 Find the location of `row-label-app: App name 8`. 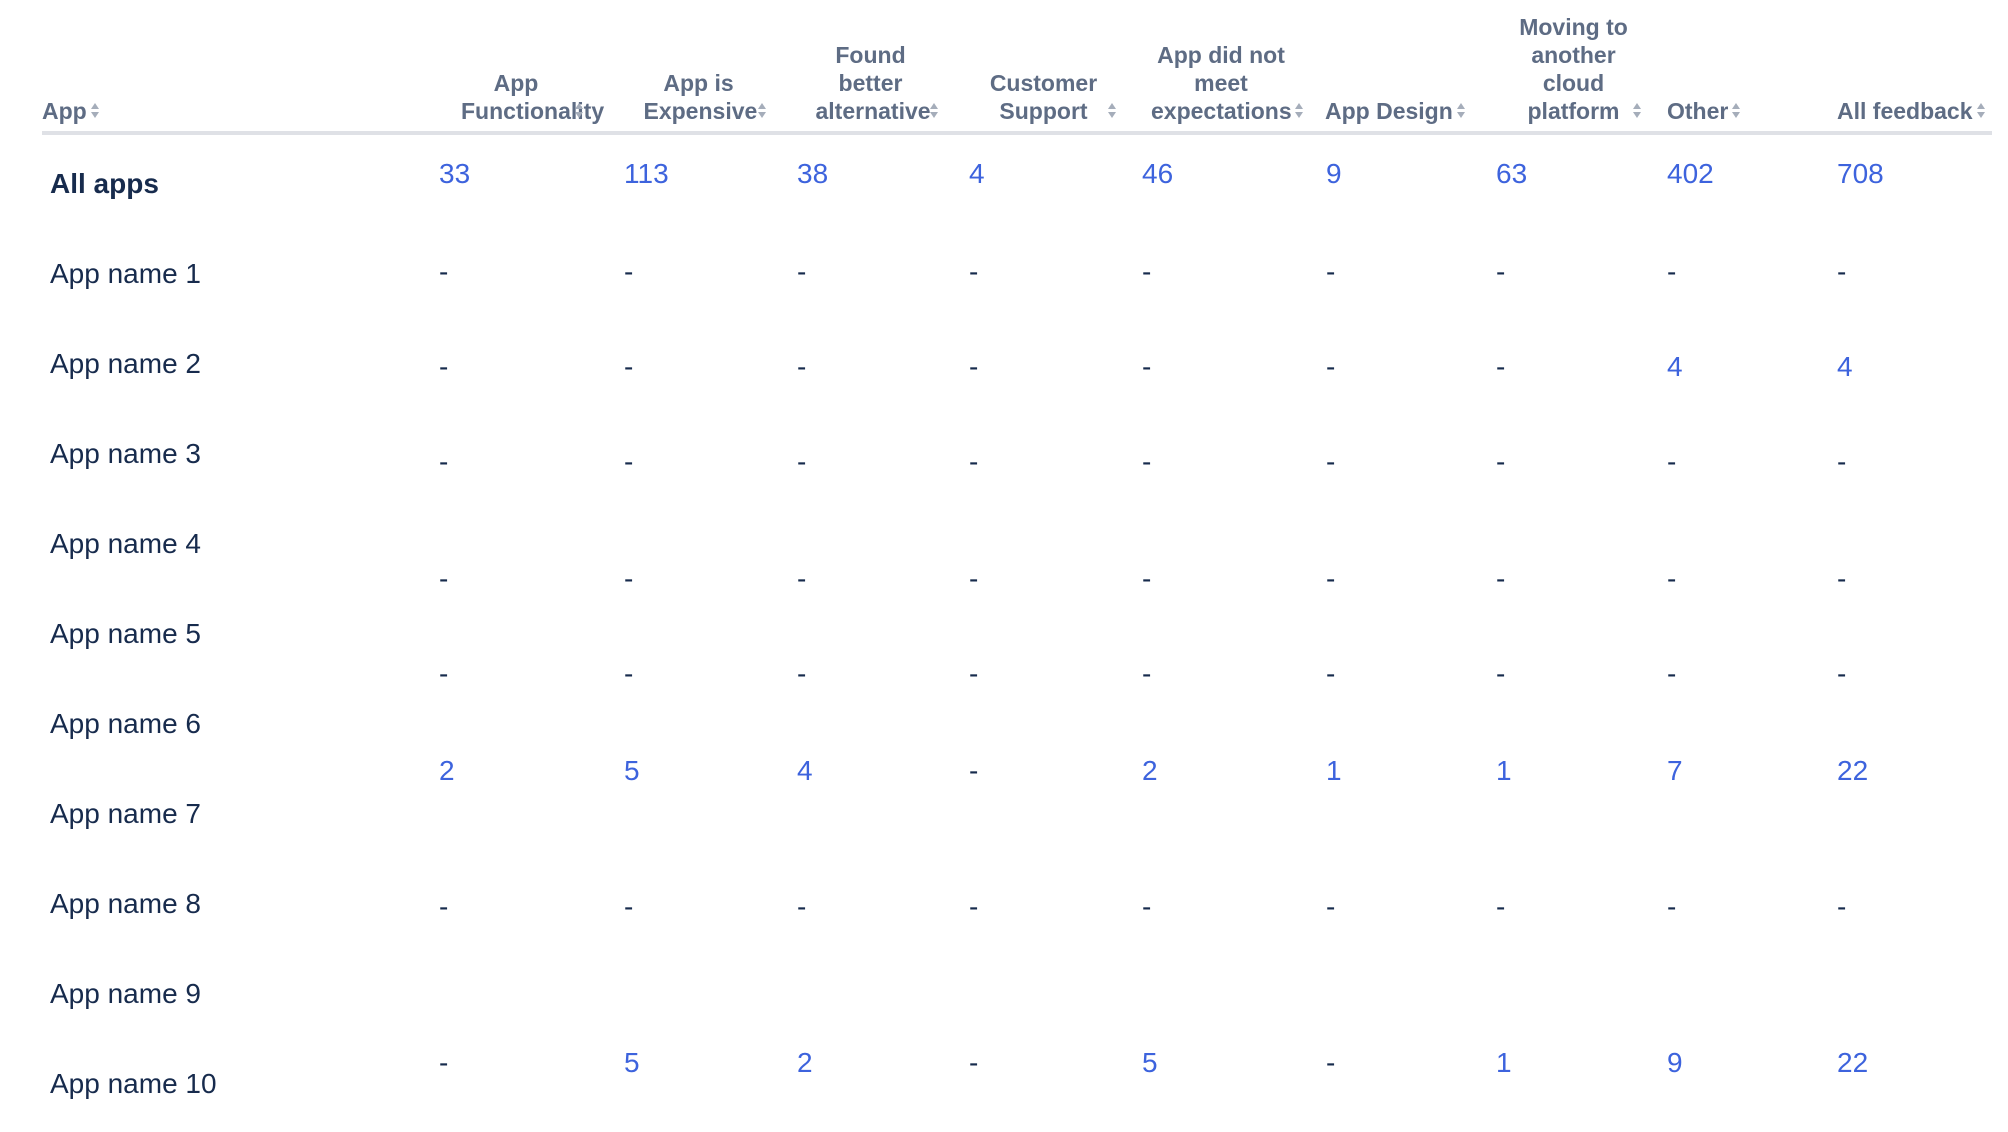

row-label-app: App name 8 is located at coordinates (125, 903).